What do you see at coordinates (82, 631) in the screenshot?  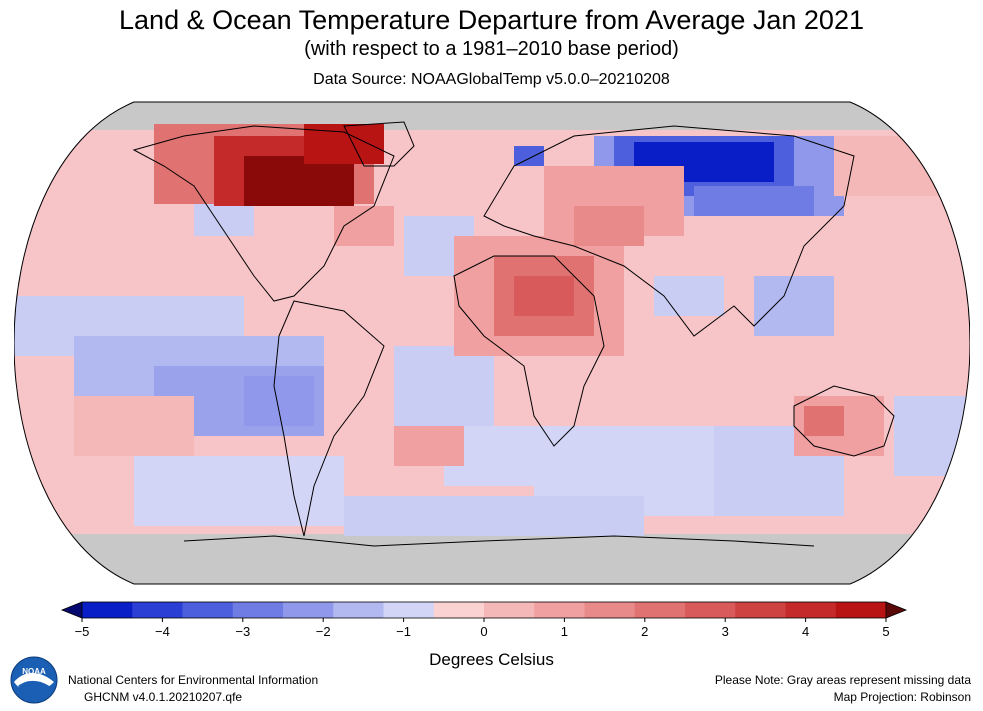 I see `colorbar-tick-label: −5` at bounding box center [82, 631].